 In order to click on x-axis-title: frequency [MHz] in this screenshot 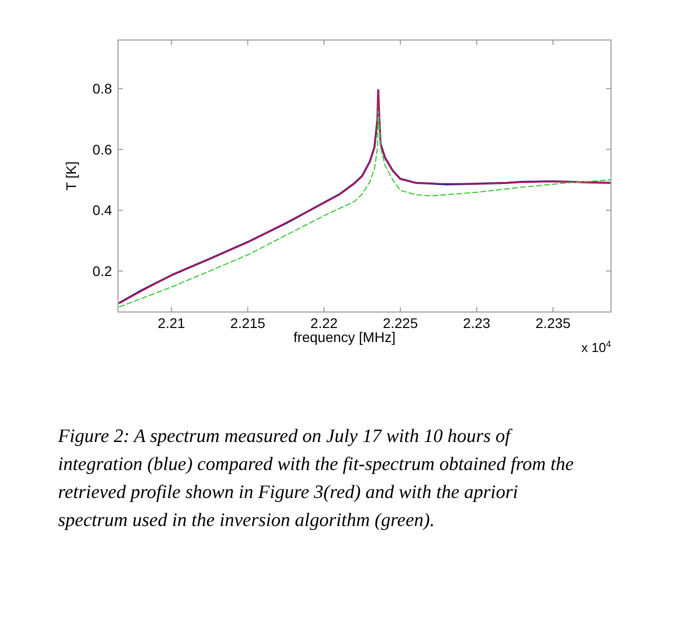, I will do `click(345, 337)`.